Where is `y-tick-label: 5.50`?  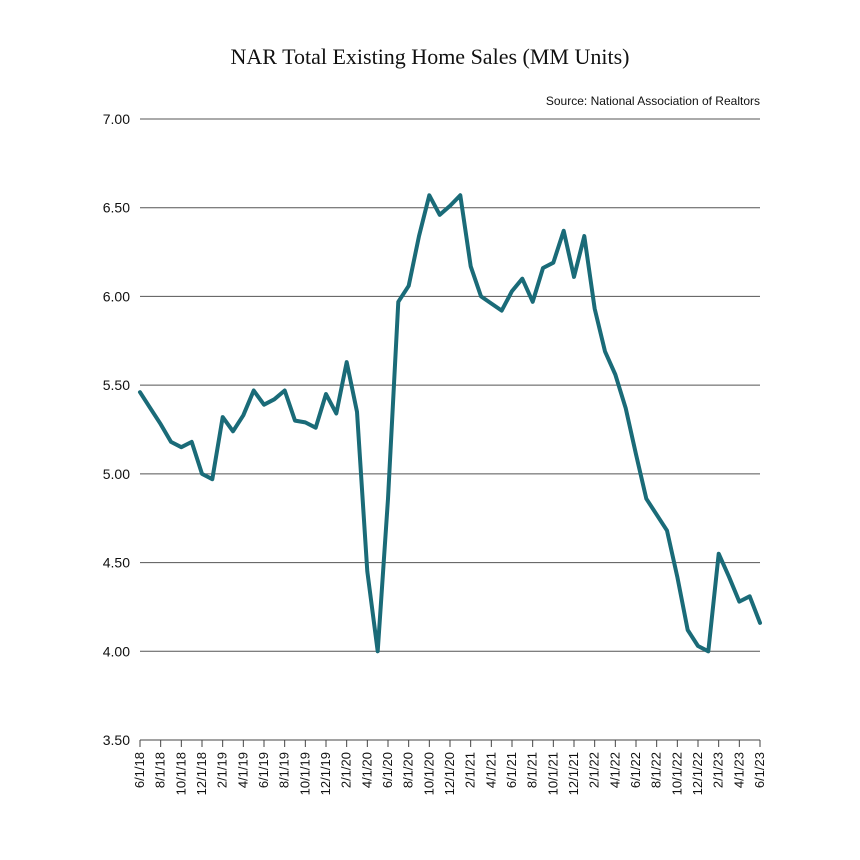
y-tick-label: 5.50 is located at coordinates (116, 385).